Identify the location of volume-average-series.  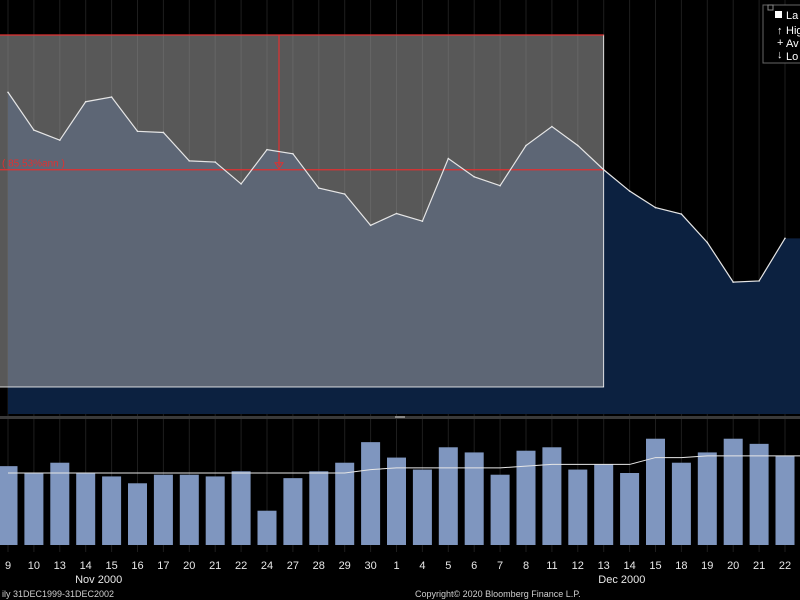
(404, 464).